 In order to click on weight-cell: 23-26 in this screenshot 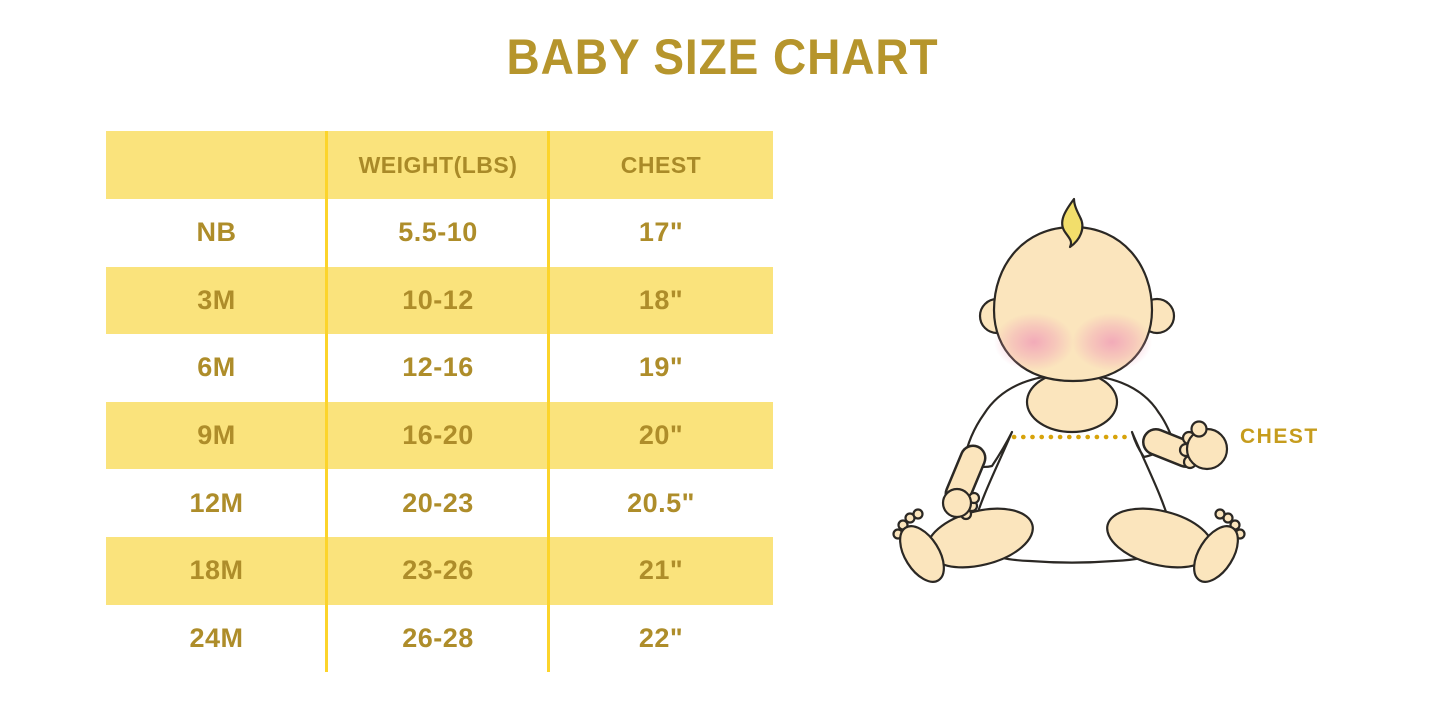, I will do `click(438, 570)`.